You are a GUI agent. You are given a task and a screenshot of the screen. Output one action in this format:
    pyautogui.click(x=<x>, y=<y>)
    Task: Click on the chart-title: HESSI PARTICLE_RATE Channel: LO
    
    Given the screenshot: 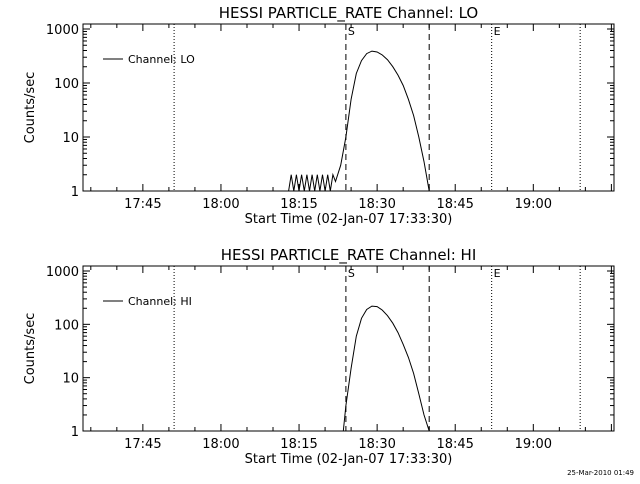 What is the action you would take?
    pyautogui.click(x=348, y=13)
    